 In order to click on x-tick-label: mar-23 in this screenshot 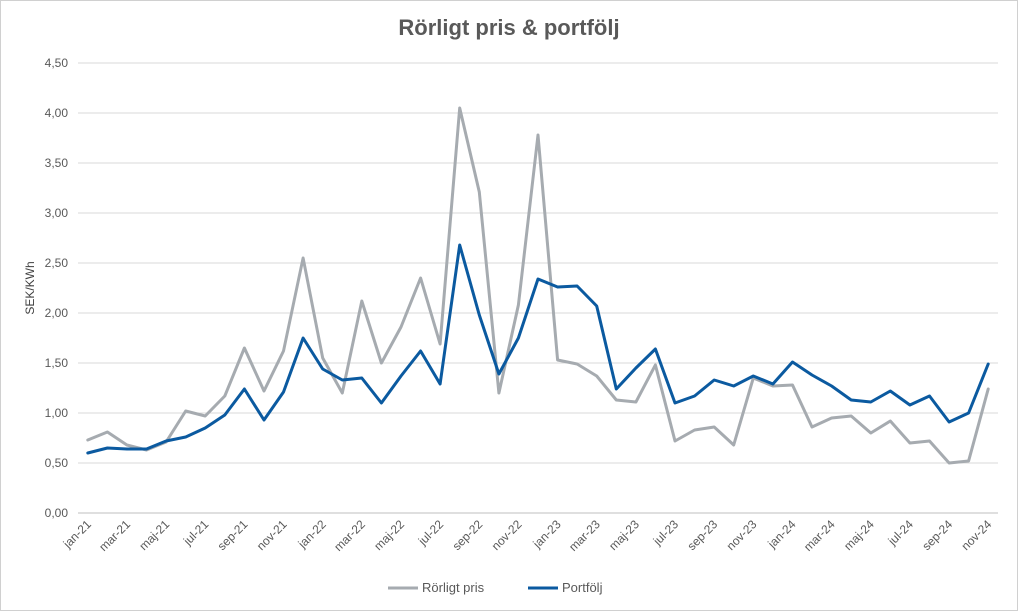, I will do `click(584, 535)`.